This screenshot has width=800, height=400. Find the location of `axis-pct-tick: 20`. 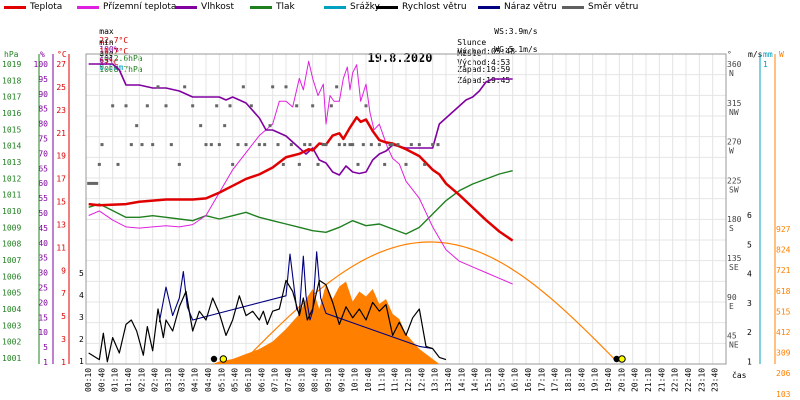

axis-pct-tick: 20 is located at coordinates (43, 302).